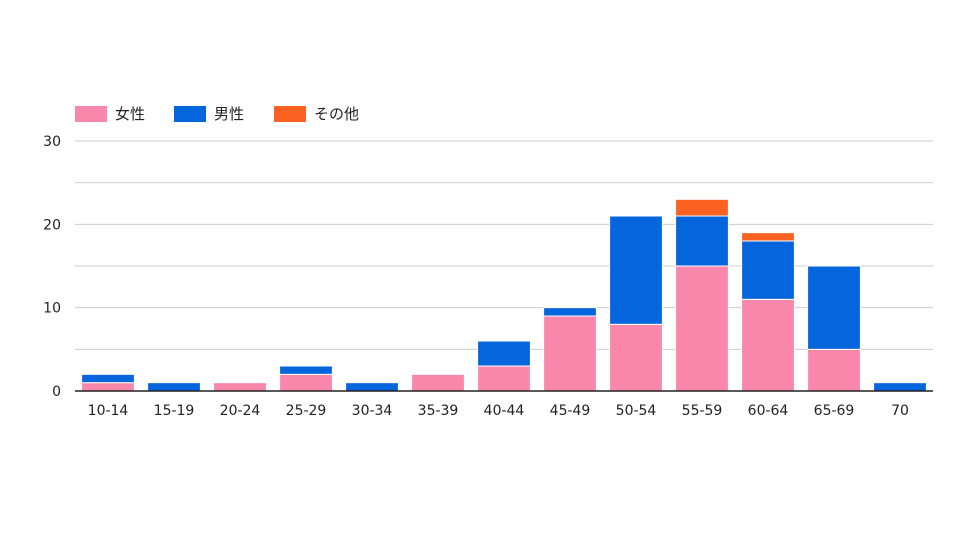 The image size is (959, 540). What do you see at coordinates (240, 411) in the screenshot?
I see `x-tick-label: 20-24` at bounding box center [240, 411].